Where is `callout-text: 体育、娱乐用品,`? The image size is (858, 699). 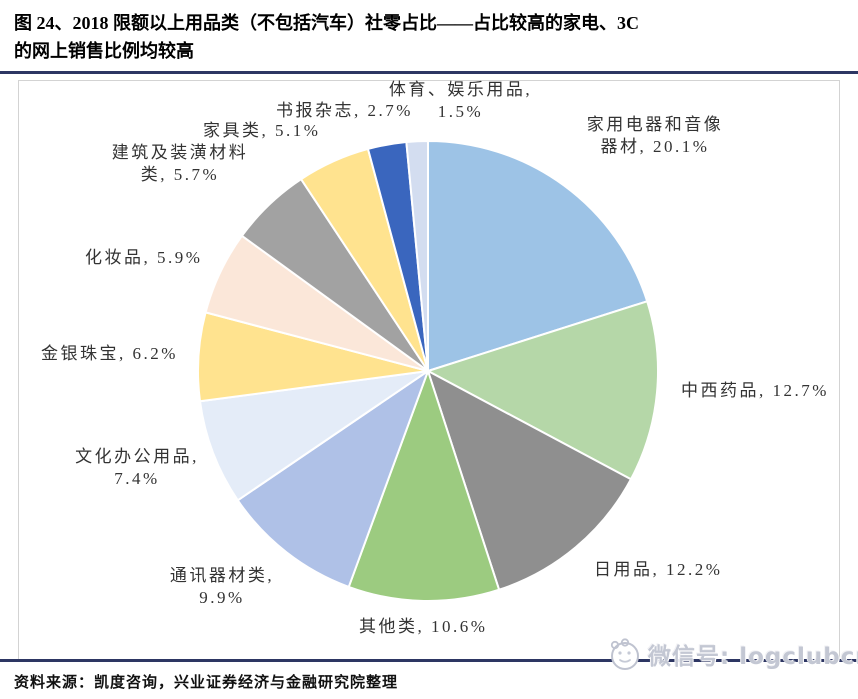
callout-text: 体育、娱乐用品, is located at coordinates (460, 89).